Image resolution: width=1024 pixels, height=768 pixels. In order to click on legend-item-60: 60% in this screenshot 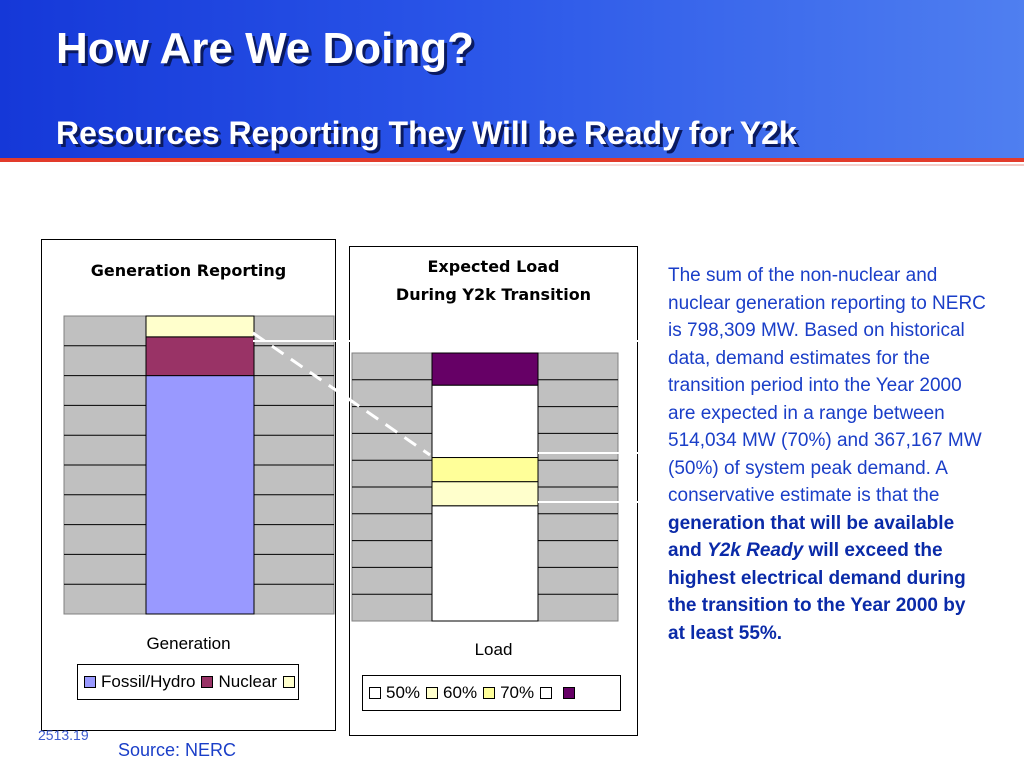, I will do `click(451, 693)`.